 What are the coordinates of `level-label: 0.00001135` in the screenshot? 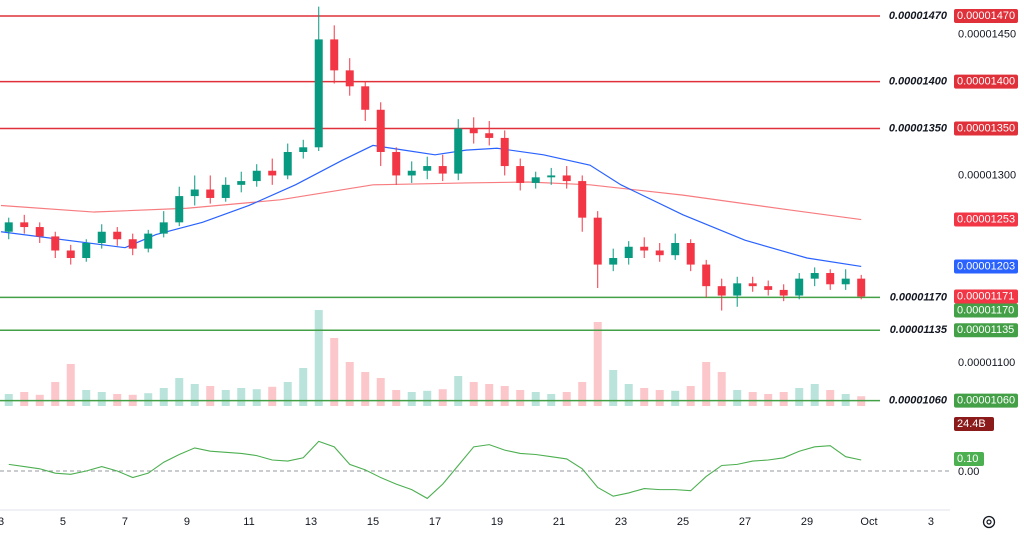 It's located at (919, 330).